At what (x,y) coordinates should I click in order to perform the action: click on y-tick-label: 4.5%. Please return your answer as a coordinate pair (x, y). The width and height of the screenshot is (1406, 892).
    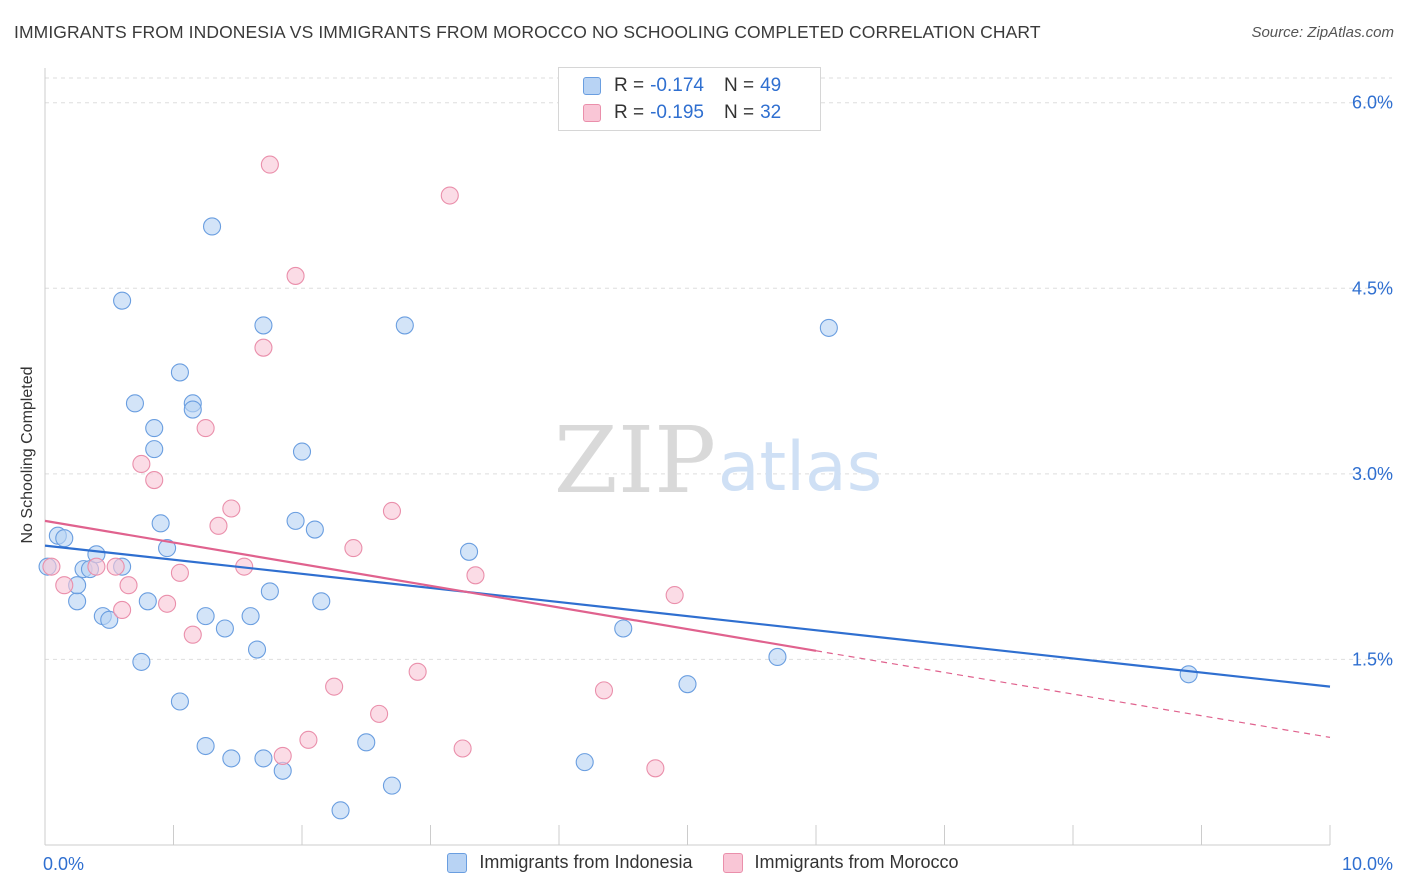
    Looking at the image, I should click on (1372, 288).